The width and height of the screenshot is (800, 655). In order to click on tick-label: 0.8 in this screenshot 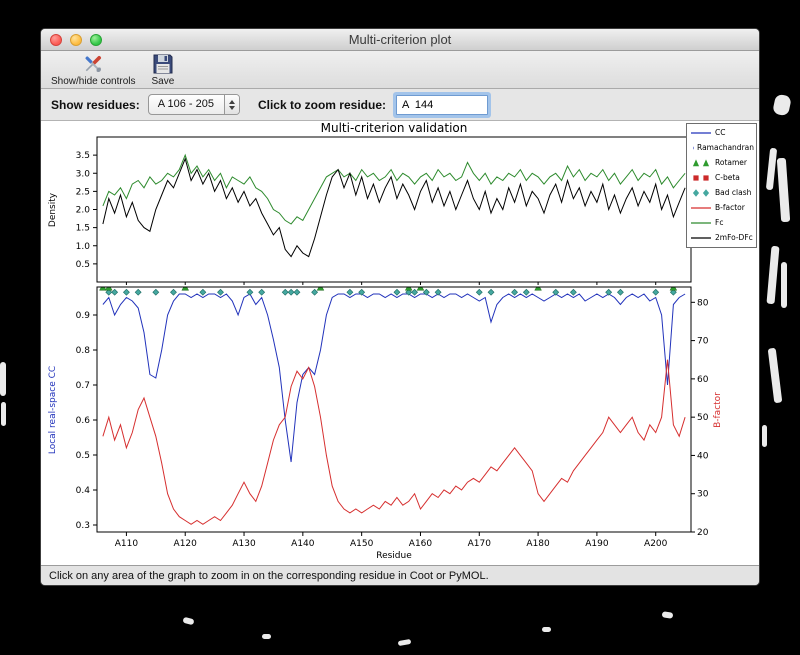, I will do `click(83, 351)`.